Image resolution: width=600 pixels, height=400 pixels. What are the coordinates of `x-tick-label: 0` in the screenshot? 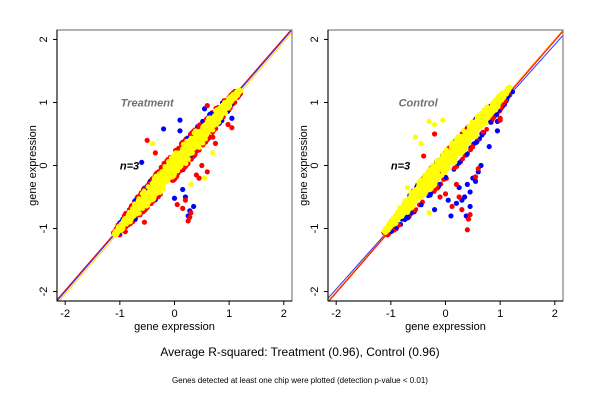 It's located at (445, 314).